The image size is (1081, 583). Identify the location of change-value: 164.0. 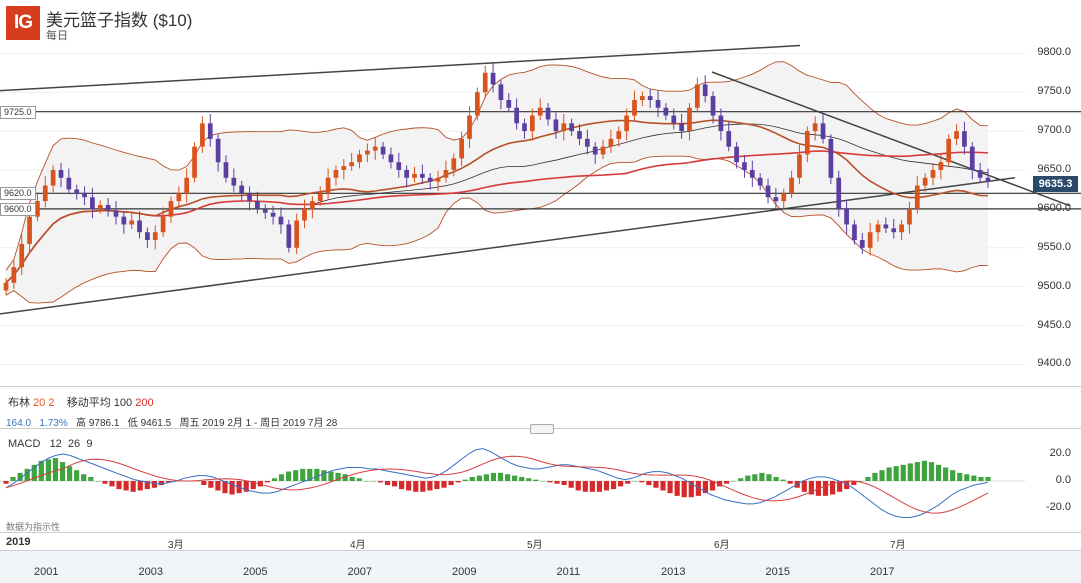
(19, 423).